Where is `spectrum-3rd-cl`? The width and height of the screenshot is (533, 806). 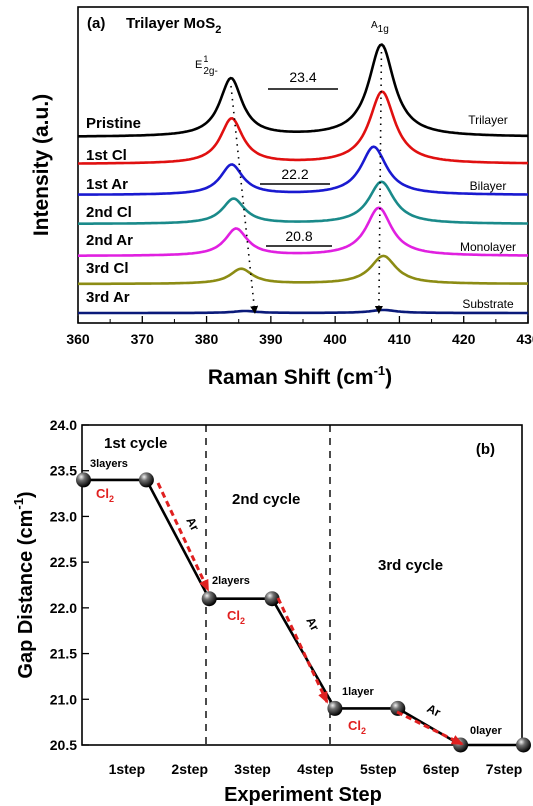 spectrum-3rd-cl is located at coordinates (303, 270).